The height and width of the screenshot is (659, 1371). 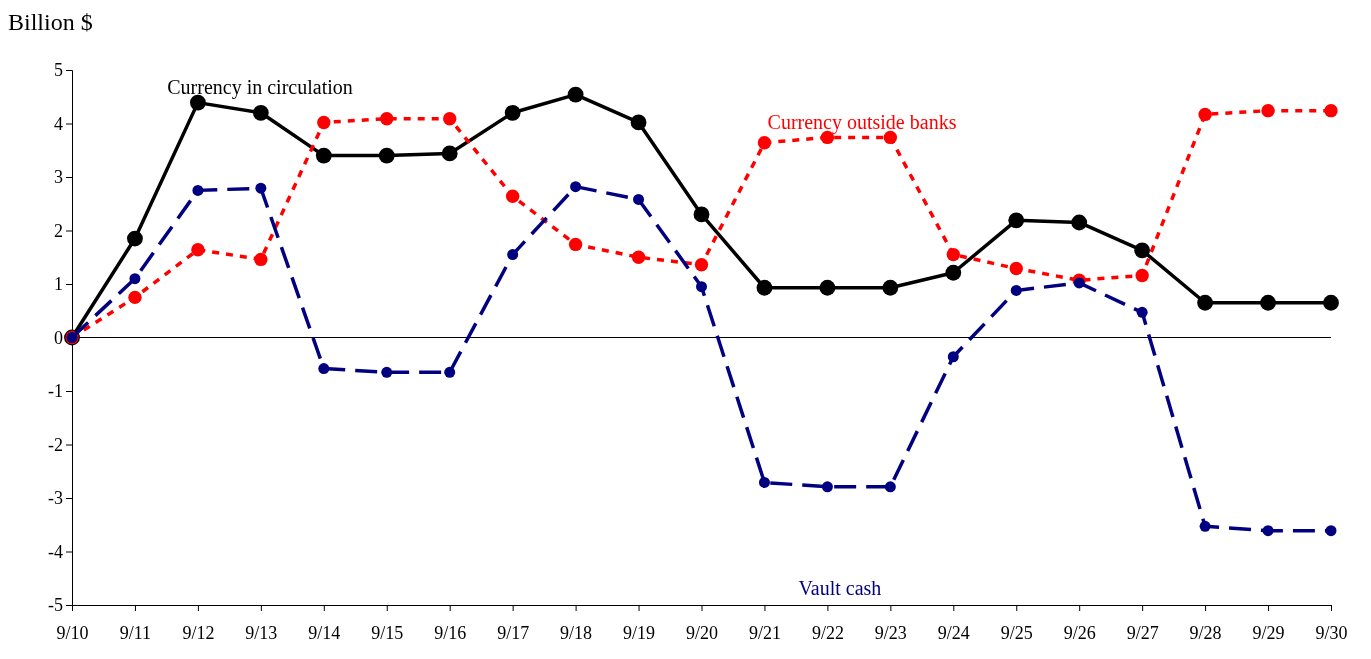 What do you see at coordinates (58, 230) in the screenshot?
I see `y-tick-label: 2` at bounding box center [58, 230].